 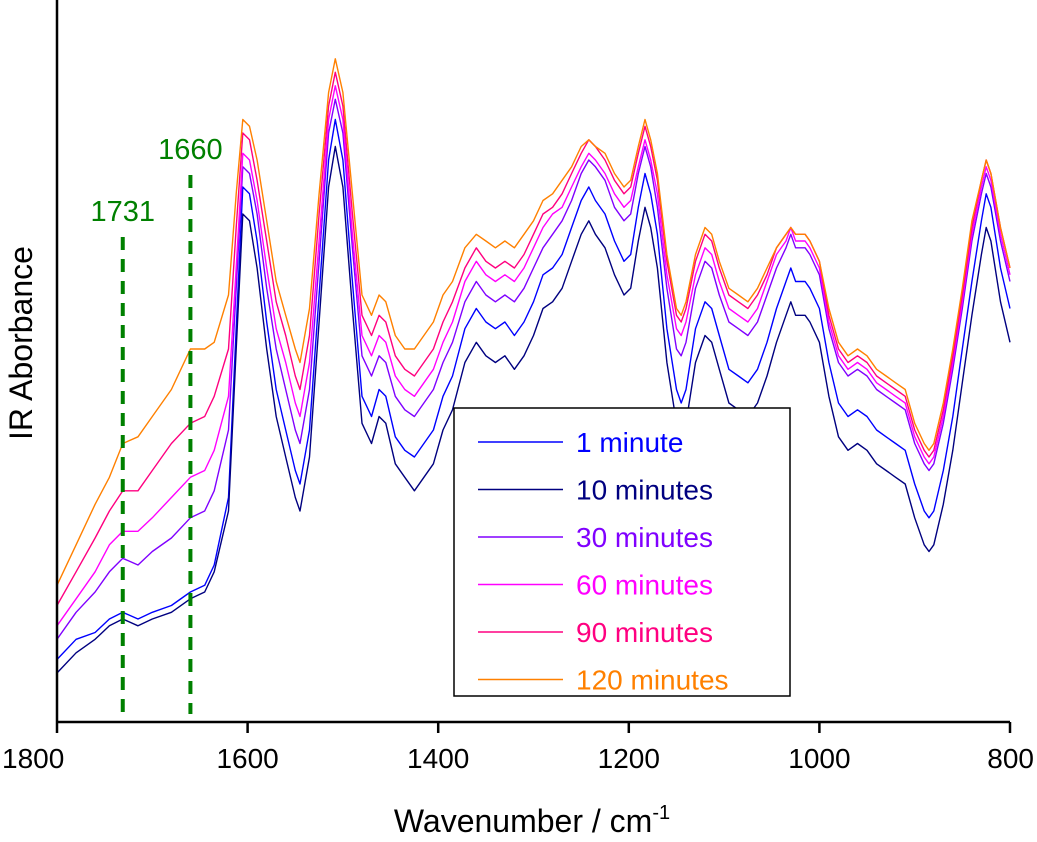 What do you see at coordinates (523, 821) in the screenshot?
I see `x-axis-title-main: Wavenumber / cm` at bounding box center [523, 821].